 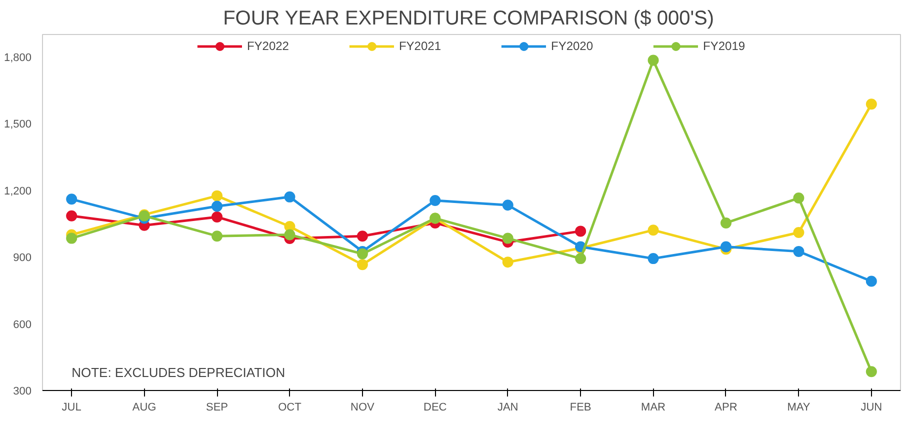 What do you see at coordinates (217, 408) in the screenshot?
I see `x-tick-label: SEP` at bounding box center [217, 408].